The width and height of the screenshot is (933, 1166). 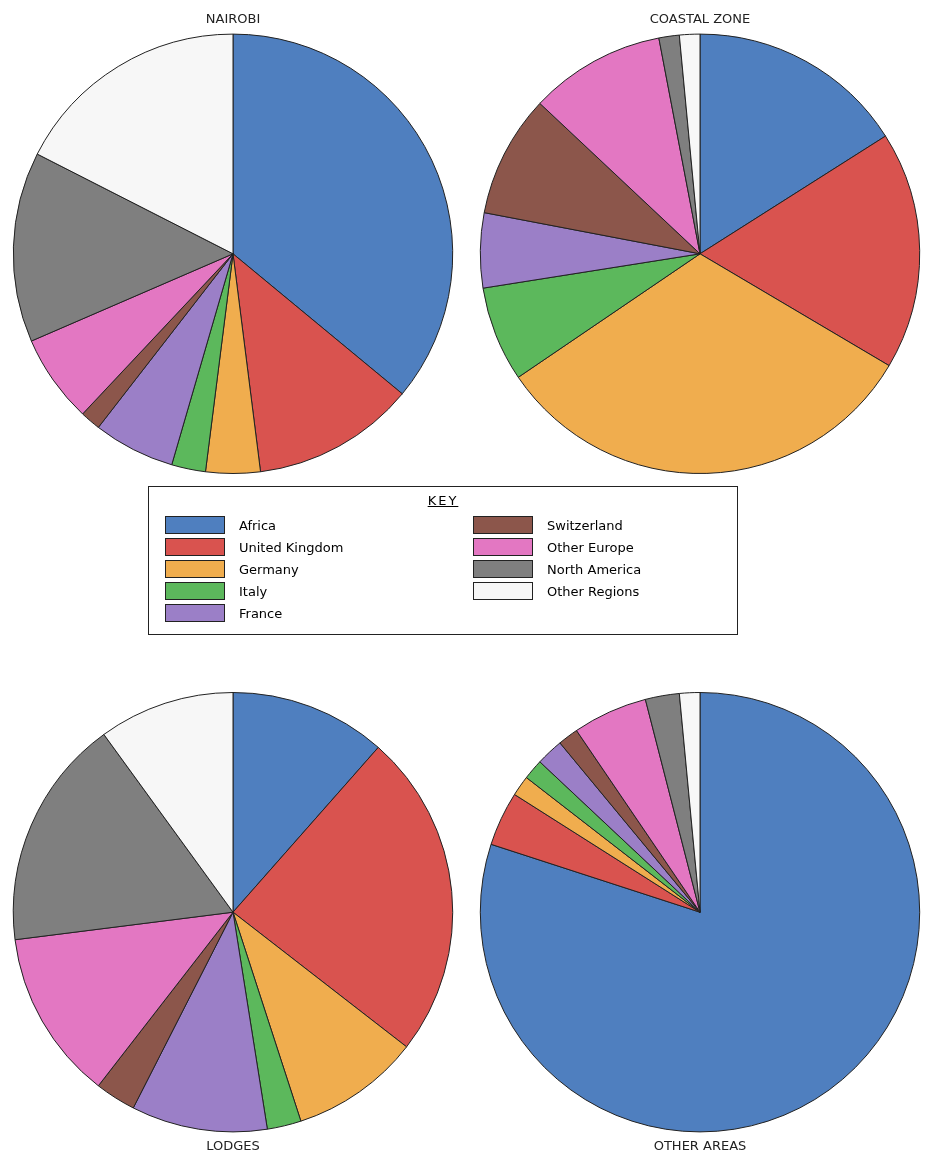 I want to click on legend-label: United Kingdom, so click(x=291, y=547).